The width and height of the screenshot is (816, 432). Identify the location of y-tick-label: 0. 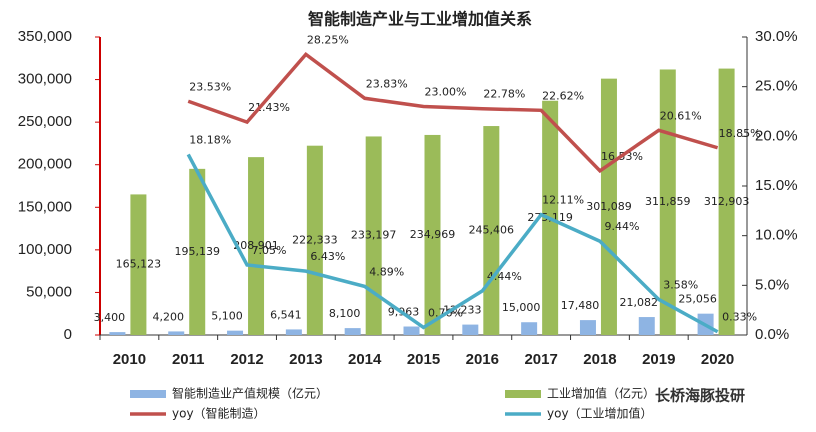
(68, 334).